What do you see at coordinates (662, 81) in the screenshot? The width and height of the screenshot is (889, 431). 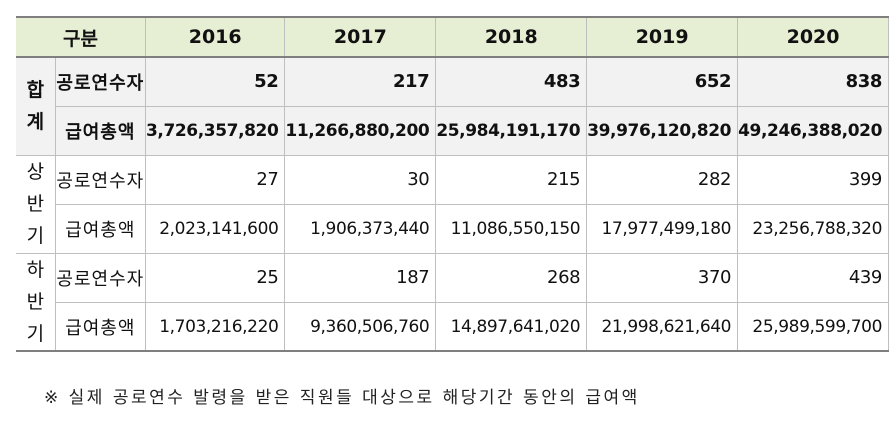 I see `table-cell: 652` at bounding box center [662, 81].